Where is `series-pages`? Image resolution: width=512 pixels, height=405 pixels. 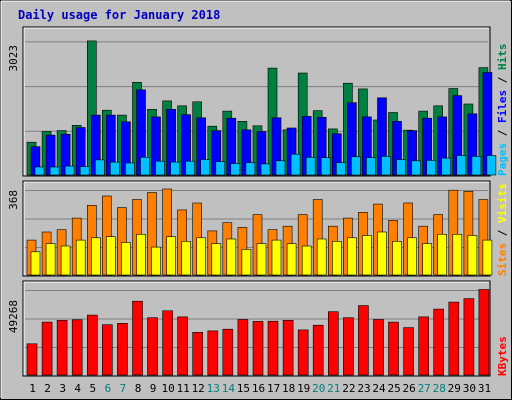
series-pages is located at coordinates (265, 164).